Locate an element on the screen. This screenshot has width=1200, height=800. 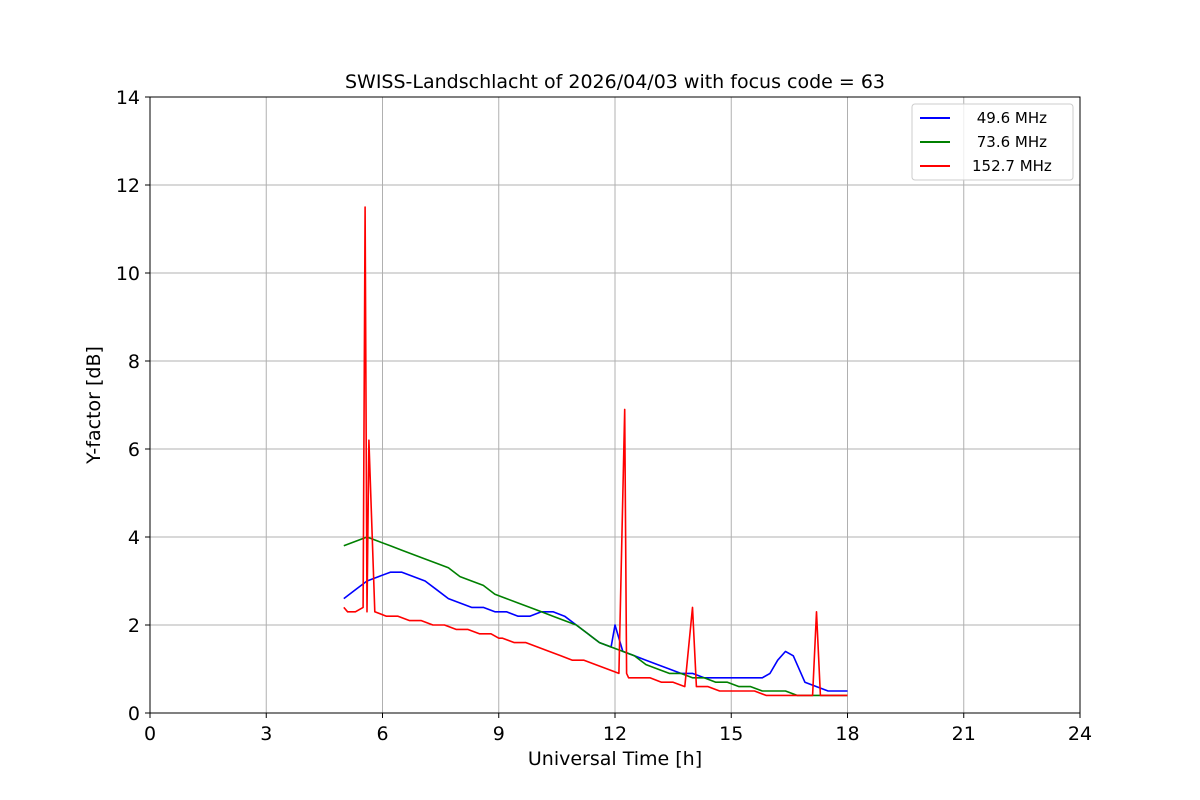
y-tick-label: 0 is located at coordinates (134, 714).